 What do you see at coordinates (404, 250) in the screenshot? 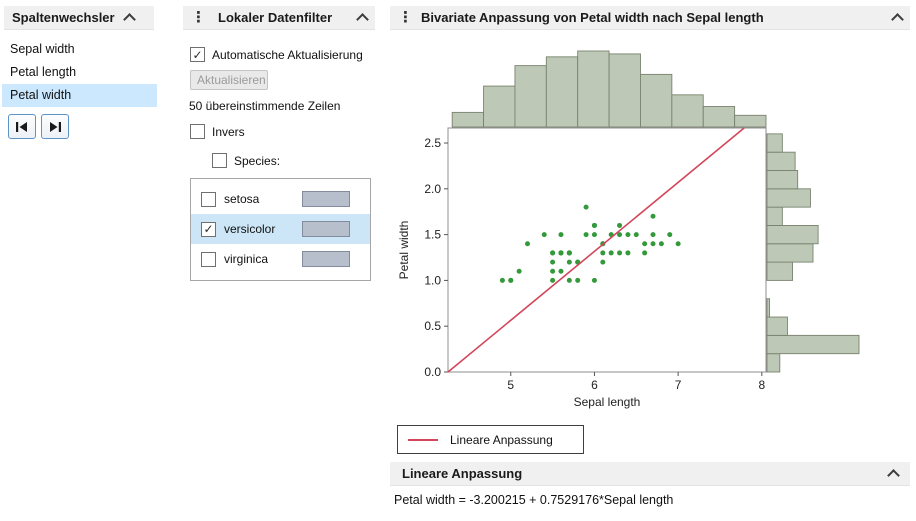
I see `y-axis-label: Petal width` at bounding box center [404, 250].